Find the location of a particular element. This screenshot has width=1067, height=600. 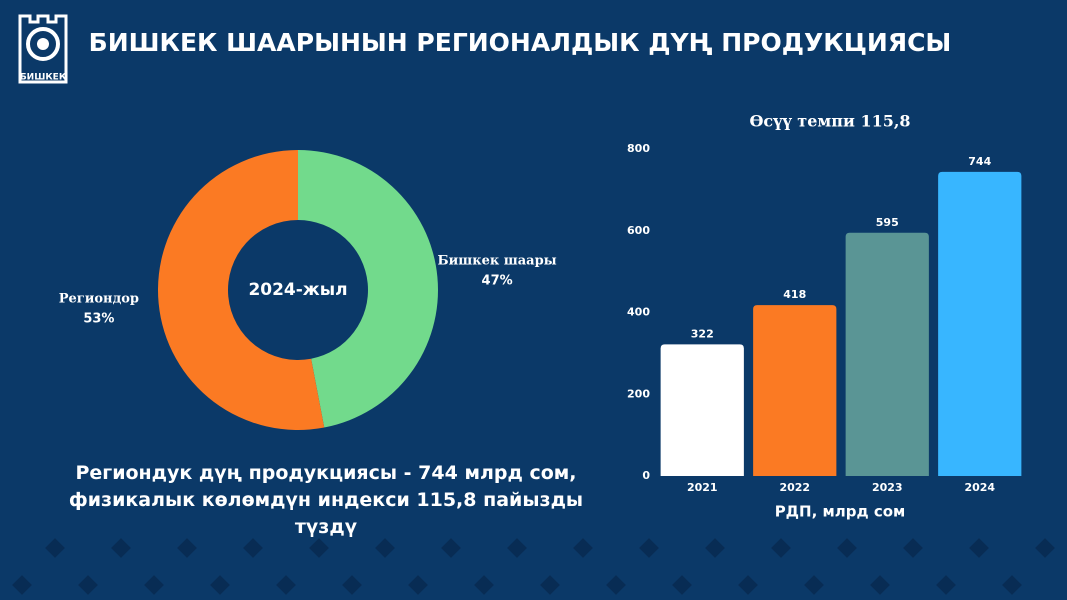

x-tick-label: 2022 is located at coordinates (794, 487).